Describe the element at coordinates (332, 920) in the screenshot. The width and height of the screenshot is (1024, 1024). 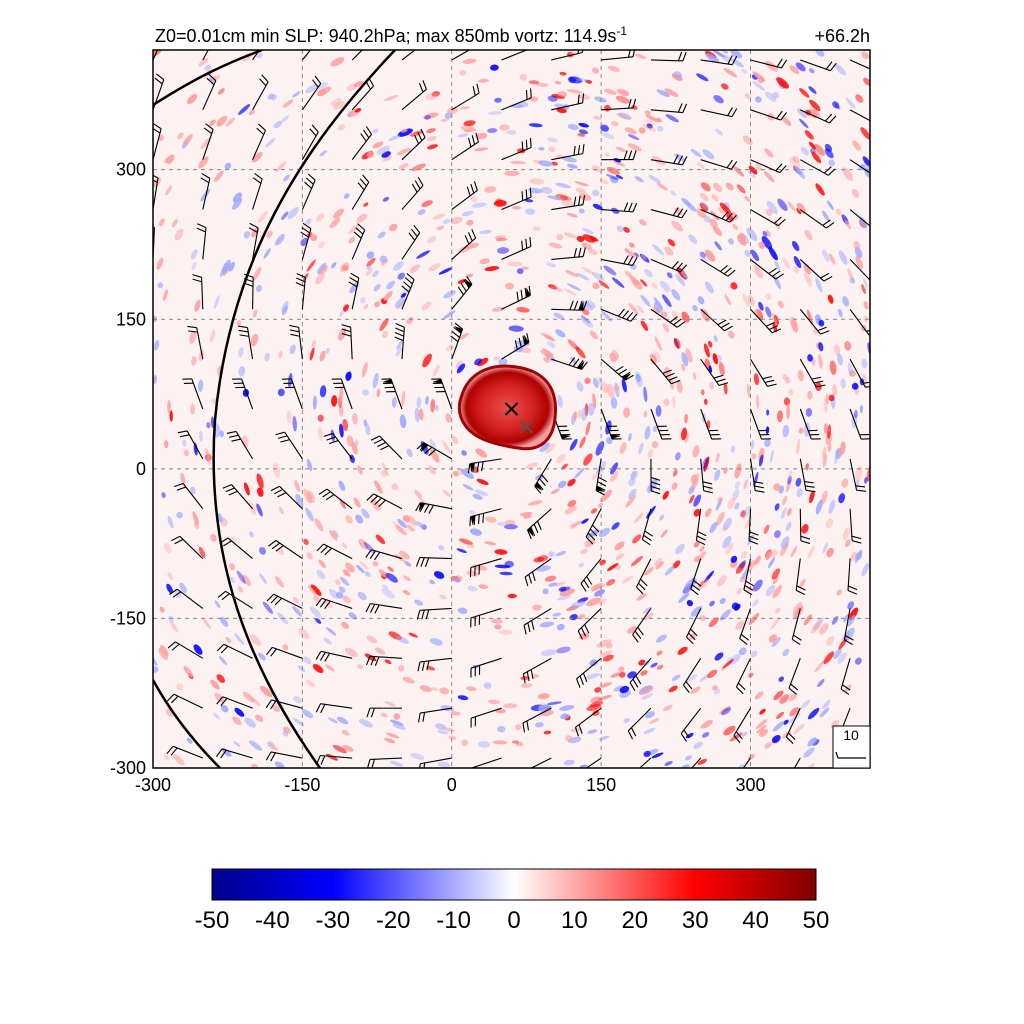
I see `colorbar-tick-label: -30` at that location.